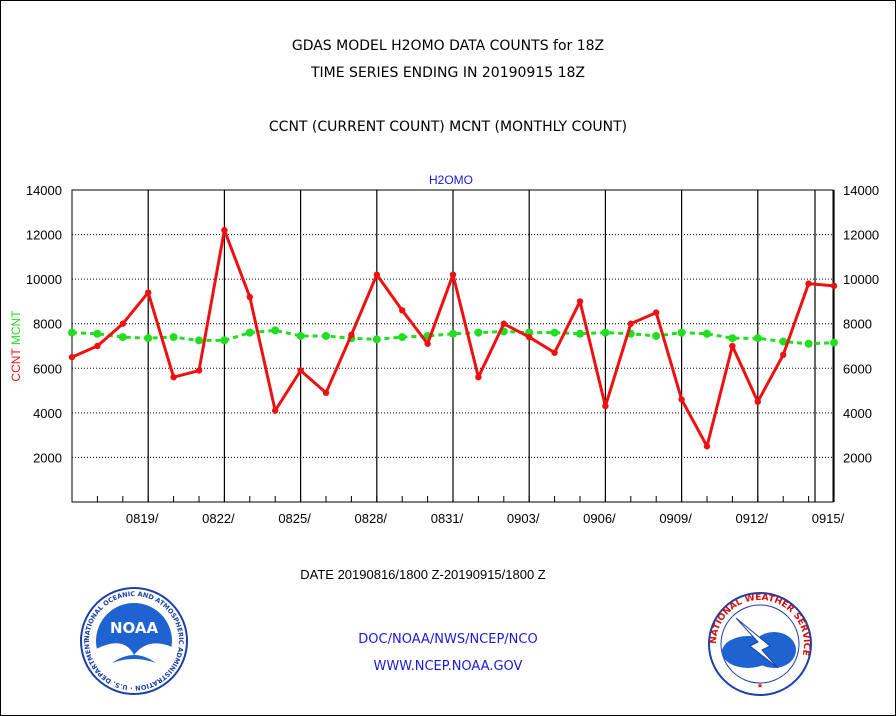  I want to click on y-axis-label-mcnt: MCNT, so click(16, 329).